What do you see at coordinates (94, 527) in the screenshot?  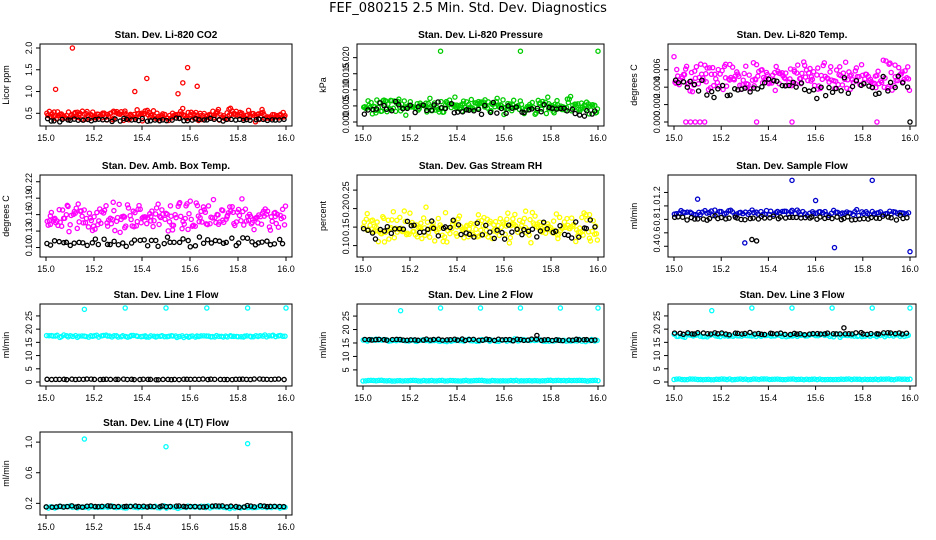 I see `panel-10-xtick-label: 15.2` at bounding box center [94, 527].